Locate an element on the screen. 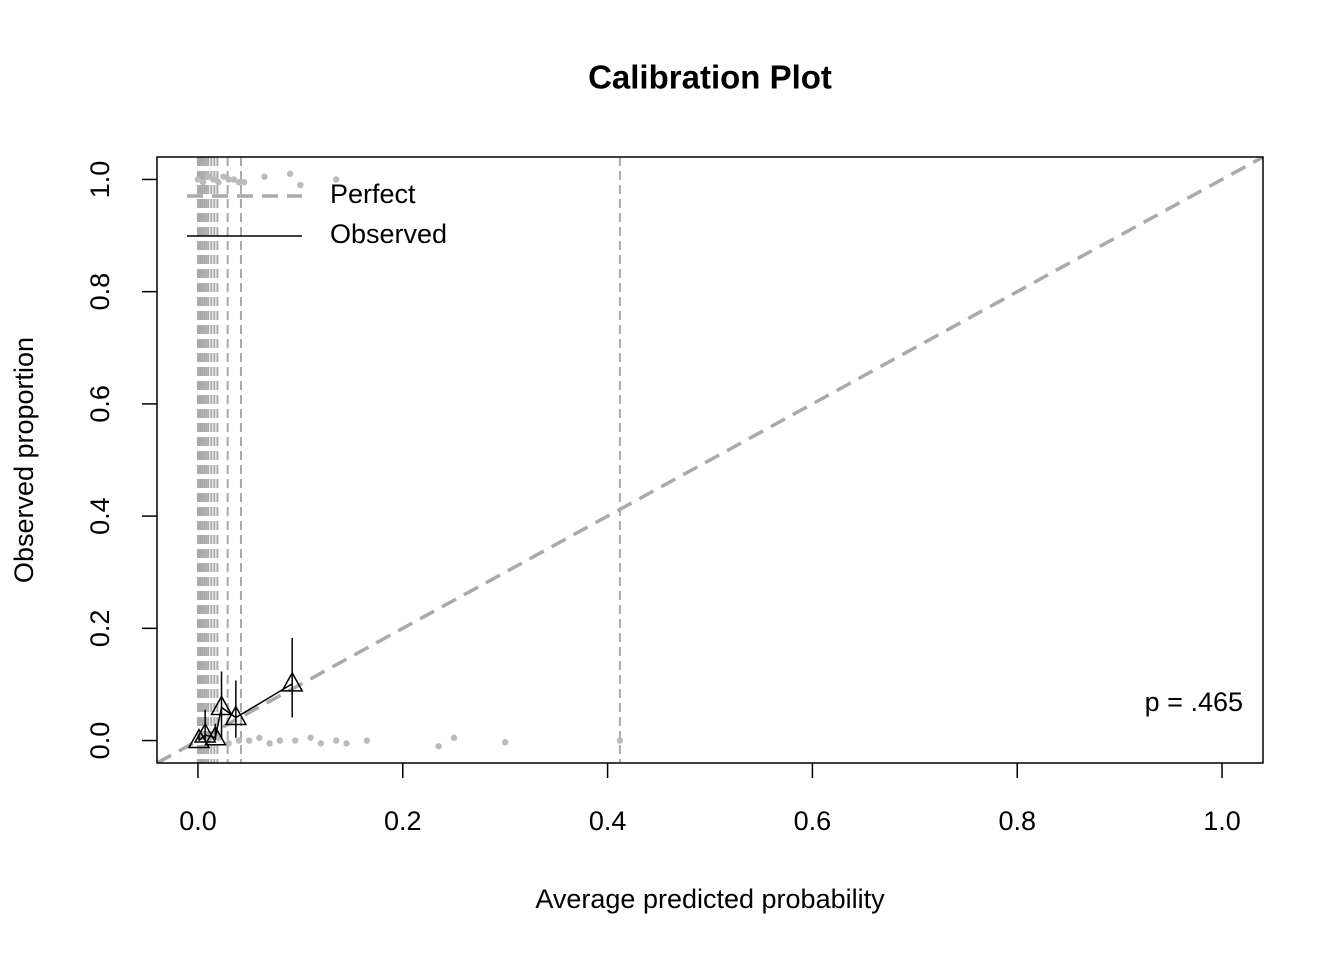 The width and height of the screenshot is (1344, 960). y-tick-label: 0.6 is located at coordinates (100, 404).